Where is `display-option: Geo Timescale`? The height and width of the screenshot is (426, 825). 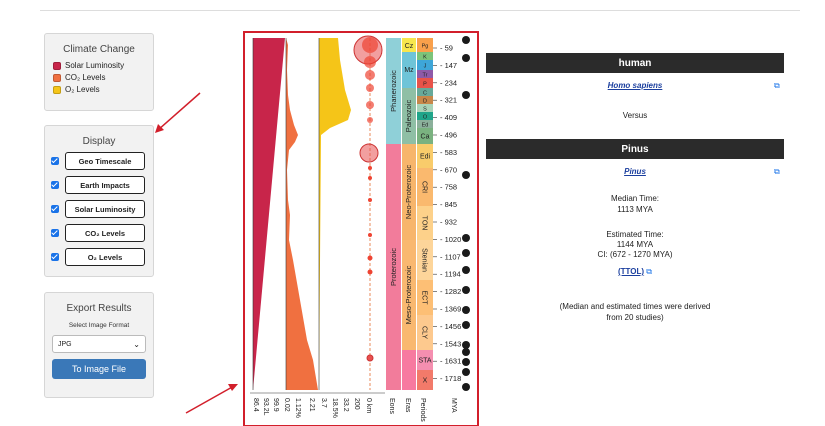 display-option: Geo Timescale is located at coordinates (102, 161).